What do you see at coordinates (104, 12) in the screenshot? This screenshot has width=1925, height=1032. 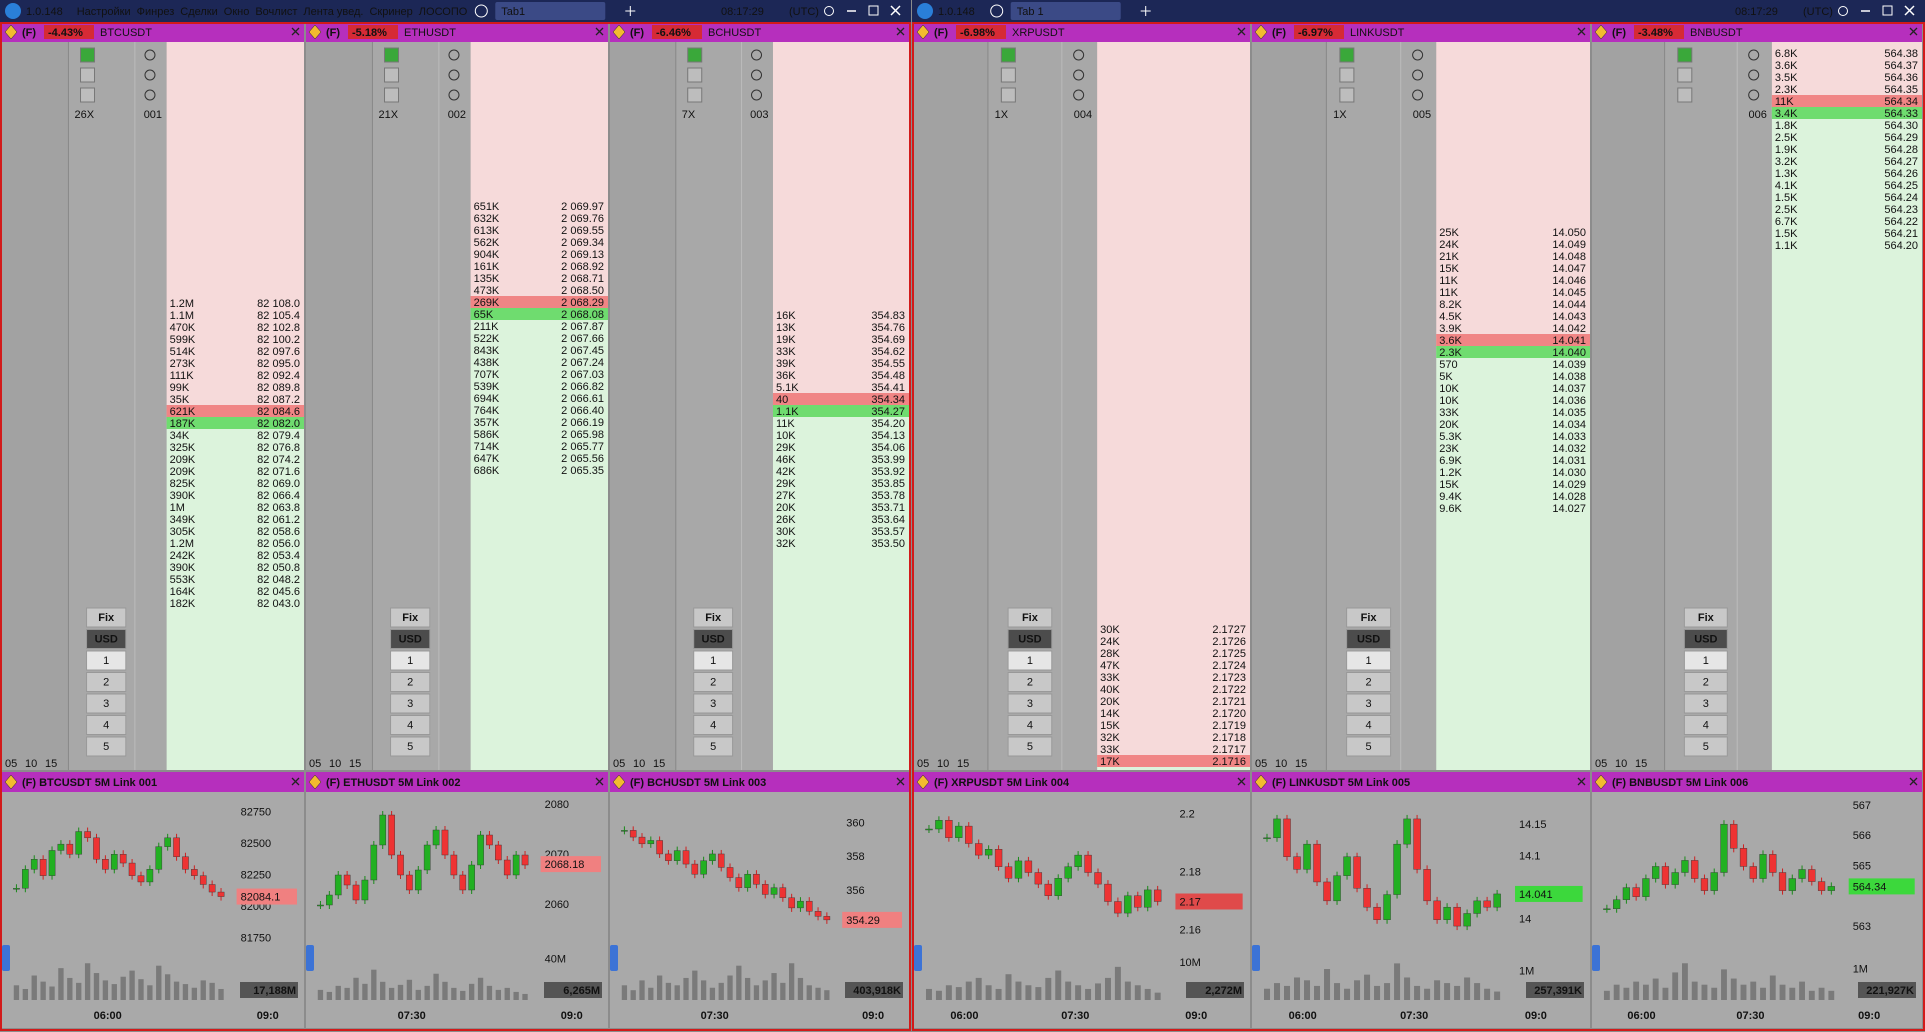 I see `menu-item: Настройки` at bounding box center [104, 12].